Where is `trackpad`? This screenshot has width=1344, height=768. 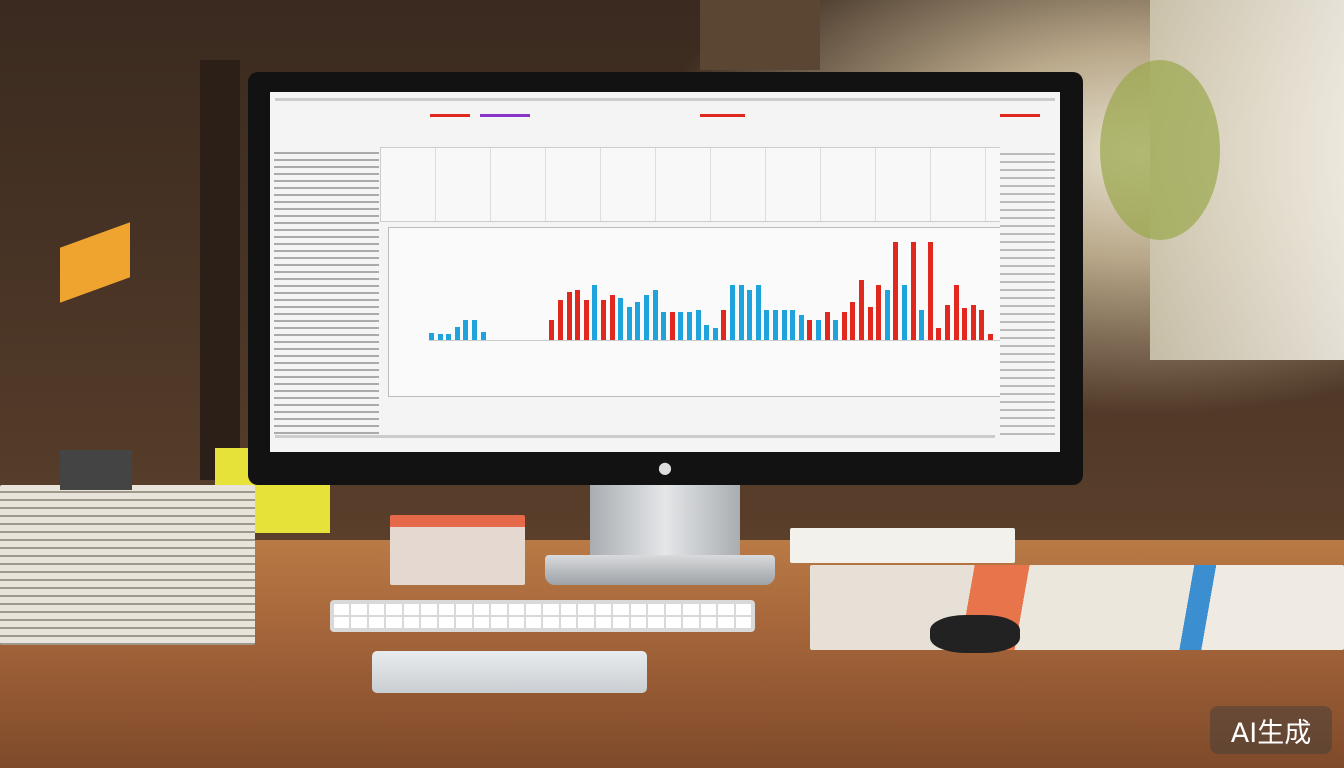
trackpad is located at coordinates (509, 672).